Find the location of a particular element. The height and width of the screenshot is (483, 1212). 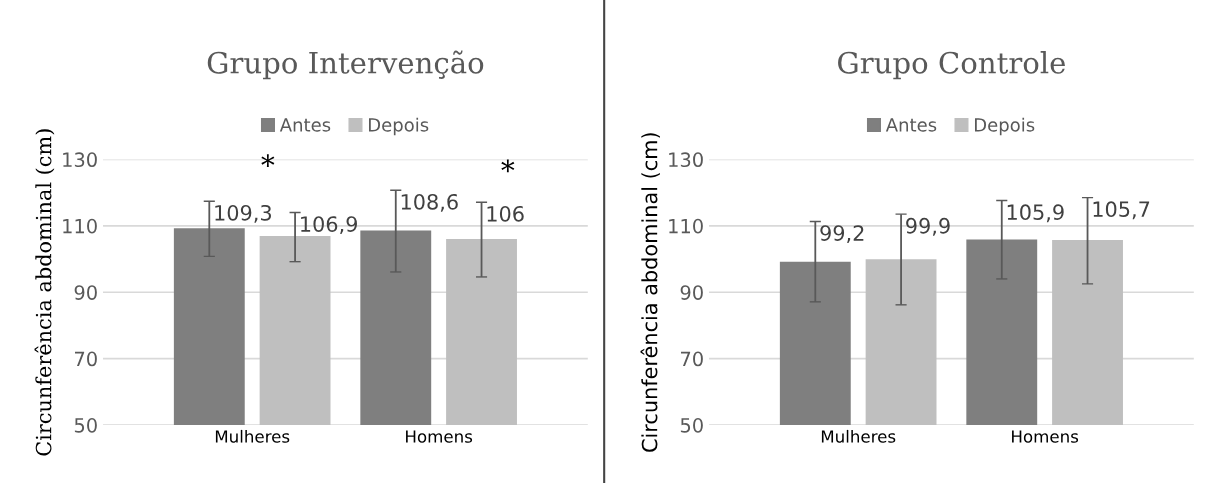

data-label: 105,7 is located at coordinates (1121, 210).